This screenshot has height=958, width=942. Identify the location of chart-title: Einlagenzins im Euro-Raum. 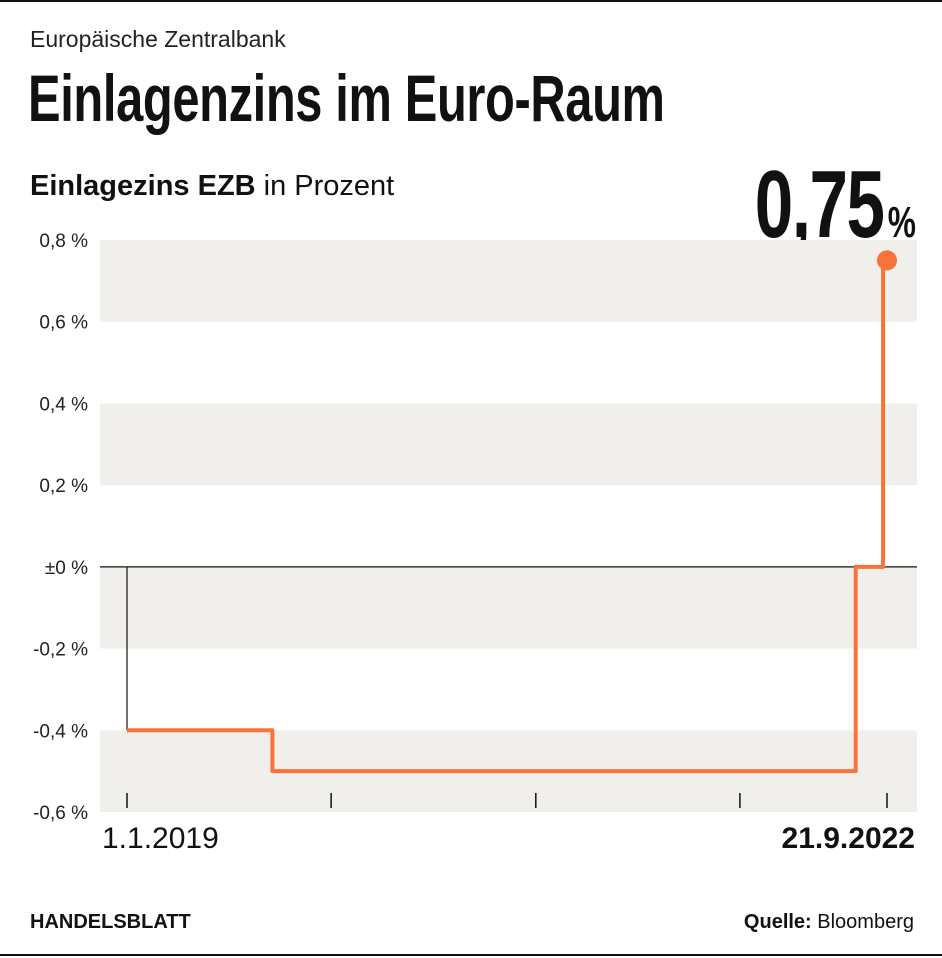
(346, 98).